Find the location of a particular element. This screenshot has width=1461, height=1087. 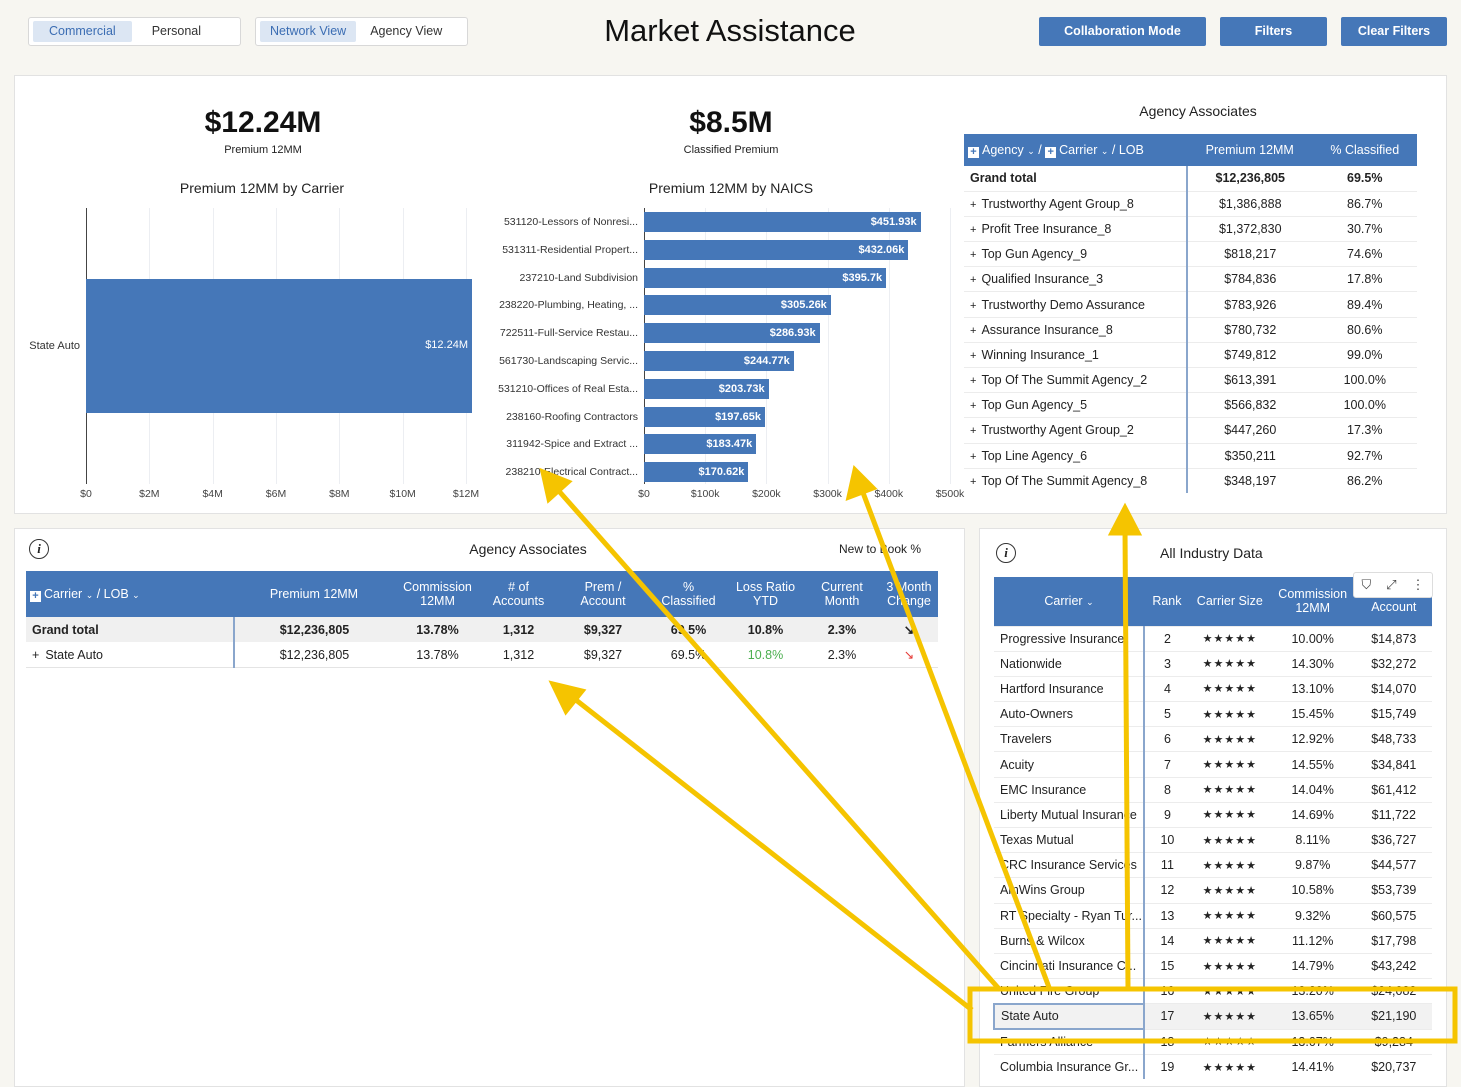

x-tick-label: $200k is located at coordinates (766, 494).